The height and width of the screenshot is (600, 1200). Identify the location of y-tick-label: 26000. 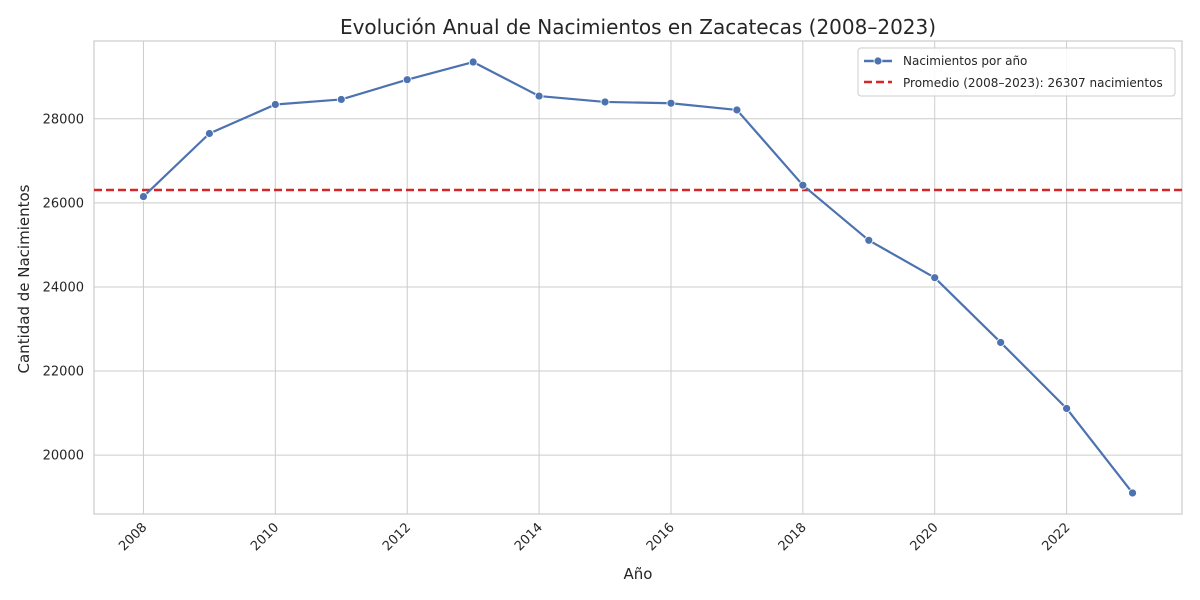
(63, 203).